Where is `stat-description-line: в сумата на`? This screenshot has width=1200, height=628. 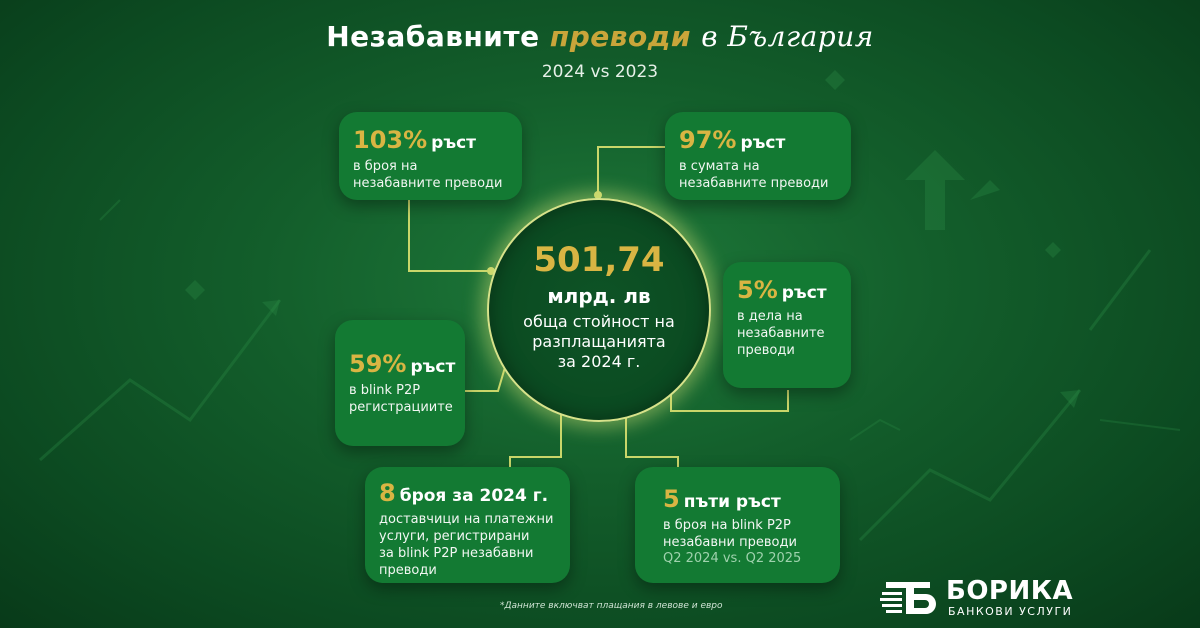 stat-description-line: в сумата на is located at coordinates (719, 166).